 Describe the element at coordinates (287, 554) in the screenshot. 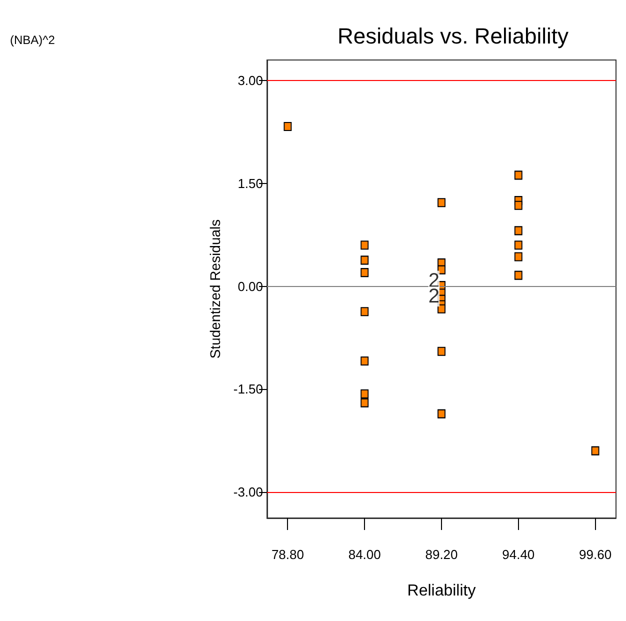

I see `x-tick-label: 78.80` at that location.